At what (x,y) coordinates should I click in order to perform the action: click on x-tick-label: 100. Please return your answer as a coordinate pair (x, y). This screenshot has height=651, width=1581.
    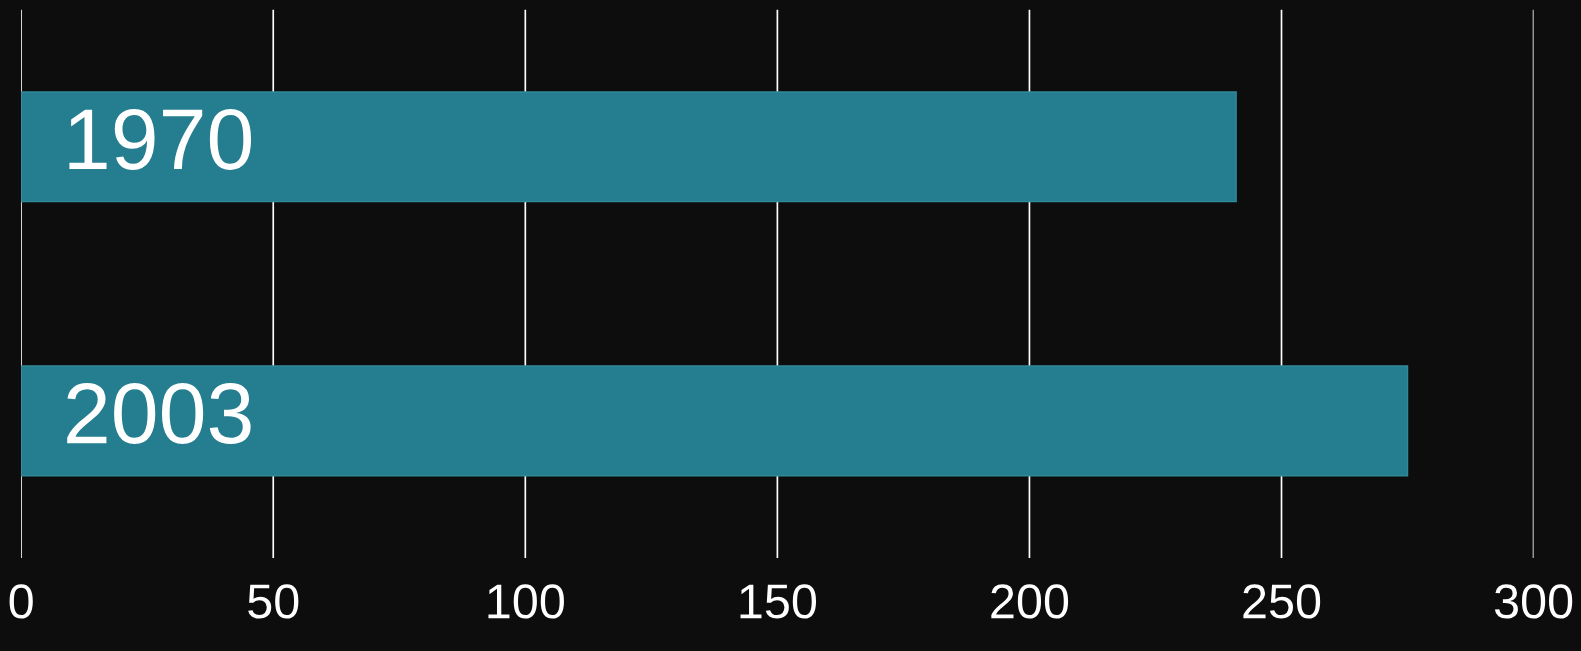
    Looking at the image, I should click on (526, 601).